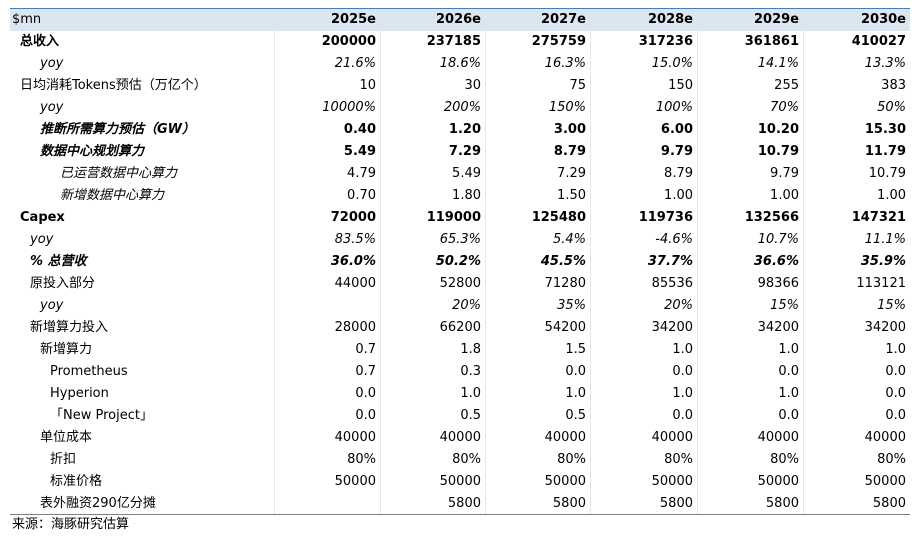 The width and height of the screenshot is (918, 538). I want to click on header-row: $mn 2025e 2026e 2027e 2028e 2029e 2030e, so click(460, 20).